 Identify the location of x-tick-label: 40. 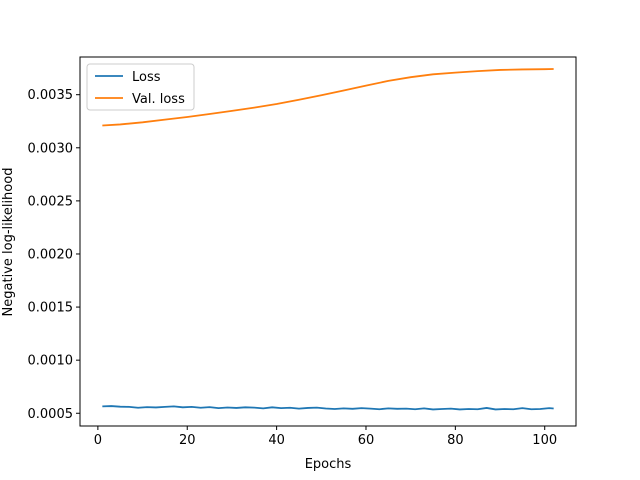
(276, 440).